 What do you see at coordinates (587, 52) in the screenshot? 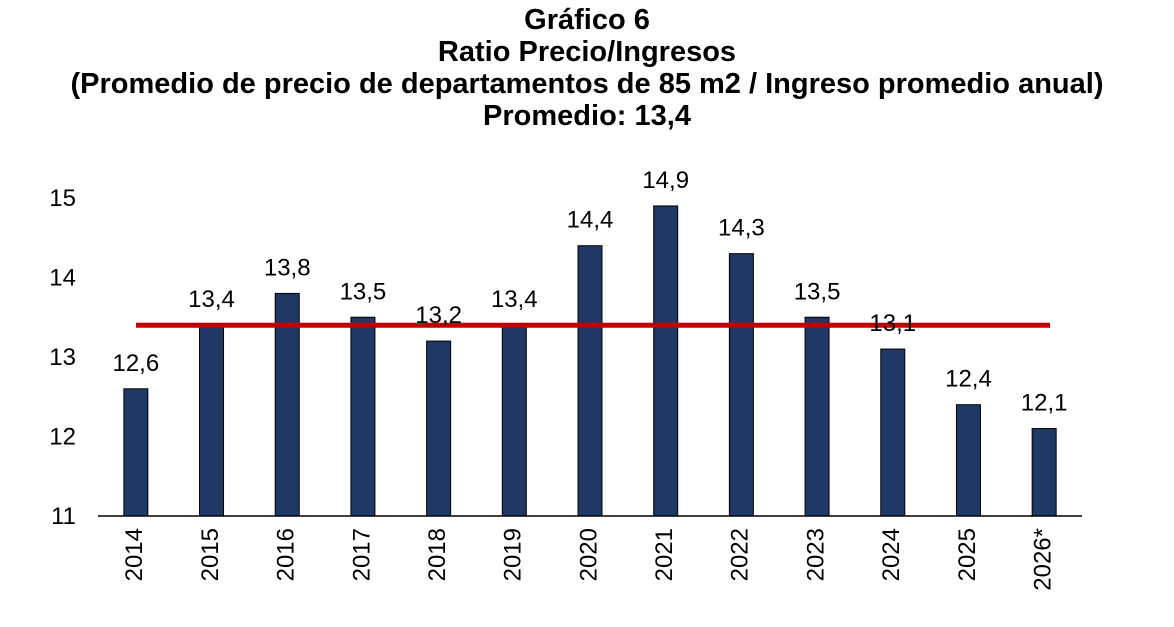
I see `chart-title-line-2: Ratio Precio/Ingresos` at bounding box center [587, 52].